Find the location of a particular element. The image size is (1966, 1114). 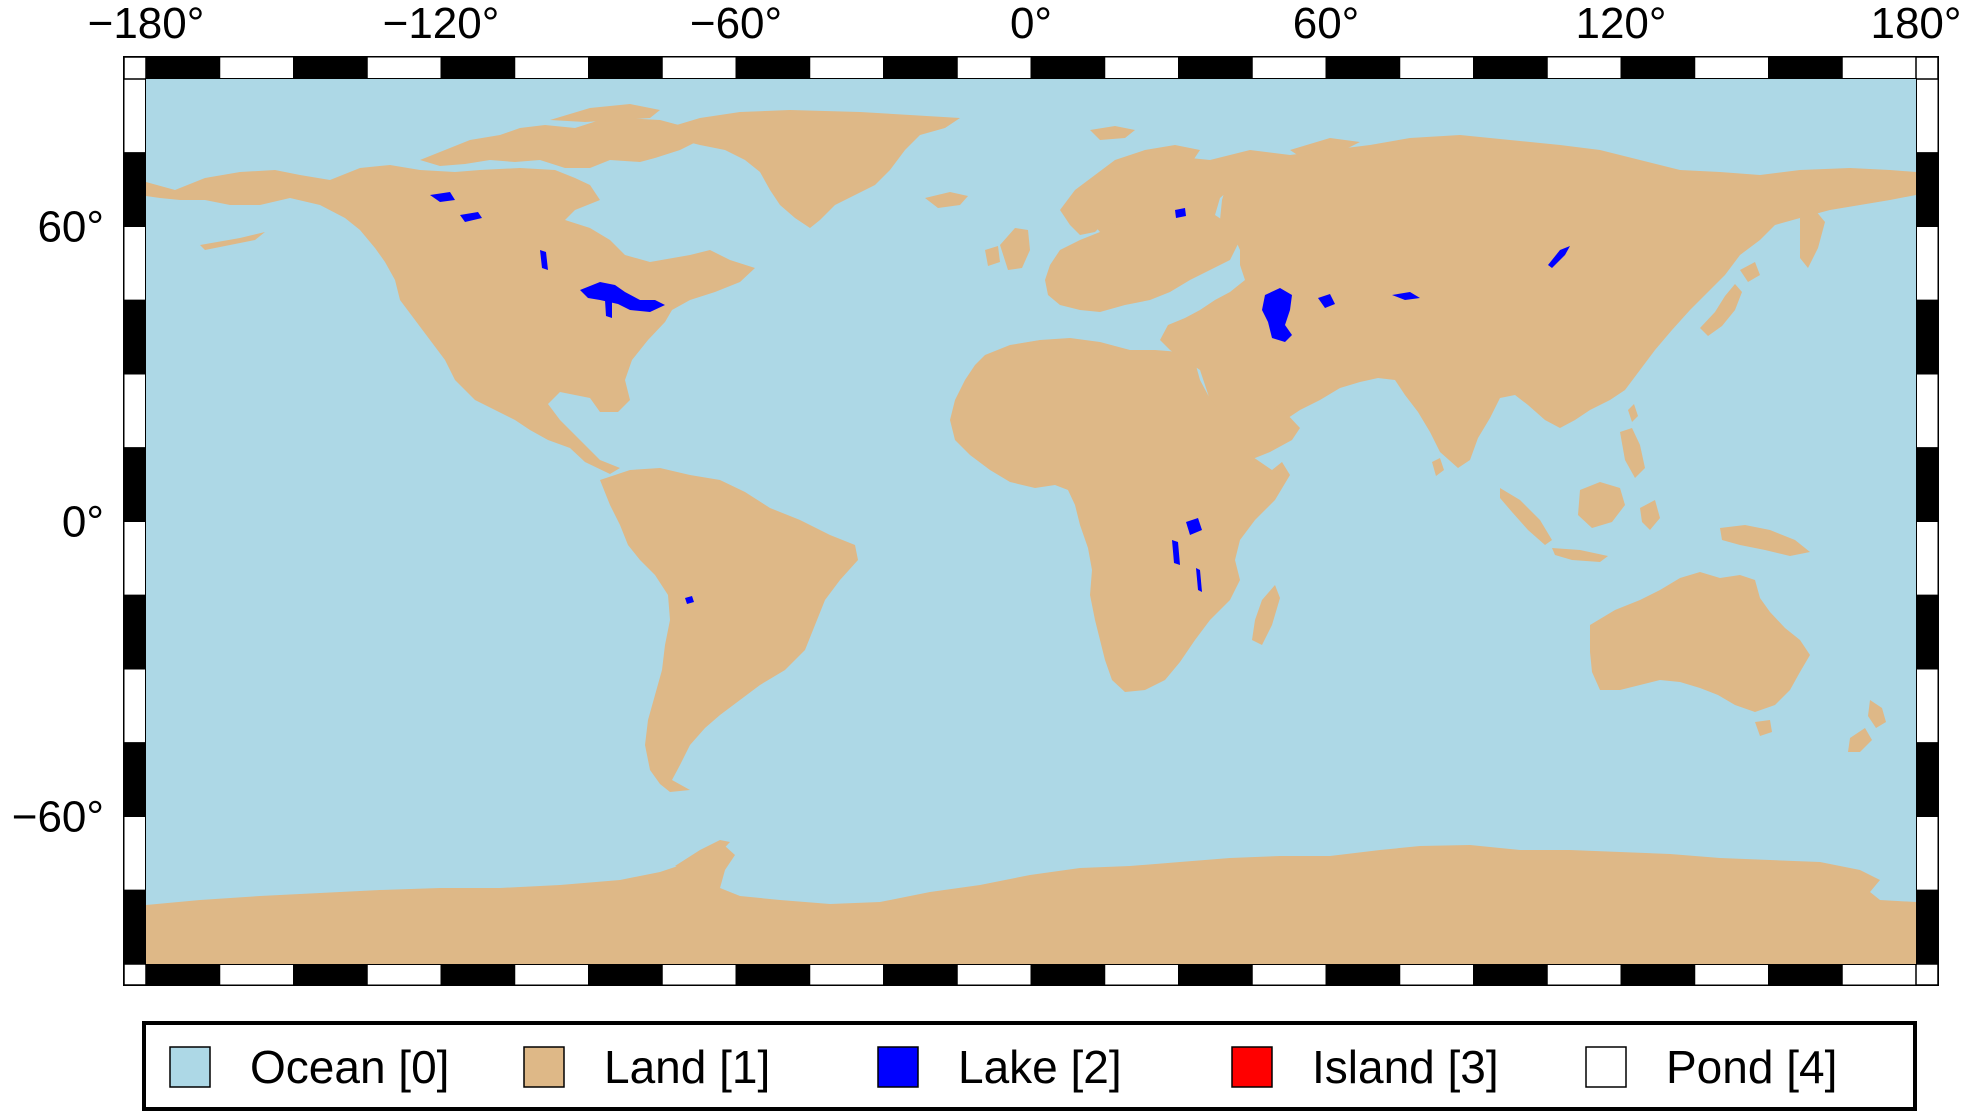

land-greenland is located at coordinates (810, 169).